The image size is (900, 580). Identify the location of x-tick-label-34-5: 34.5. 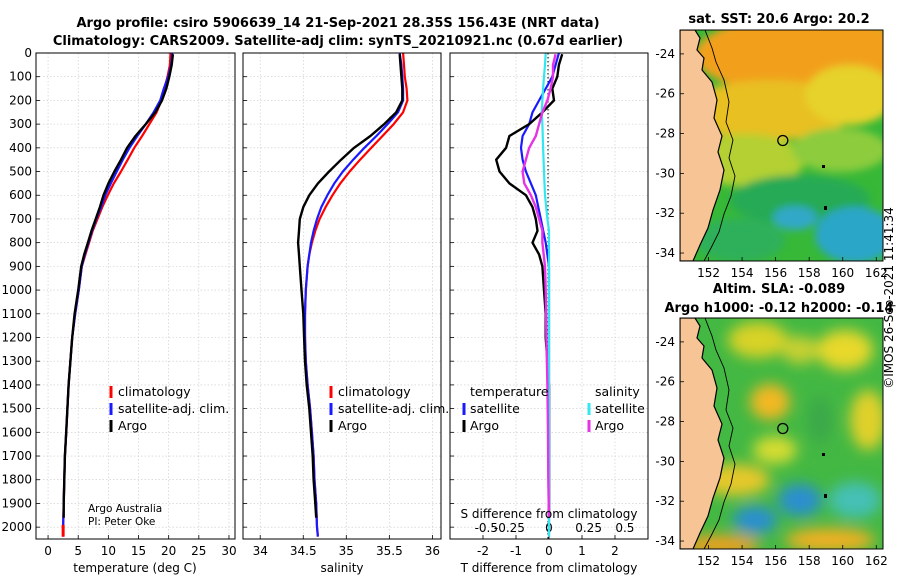
(303, 551).